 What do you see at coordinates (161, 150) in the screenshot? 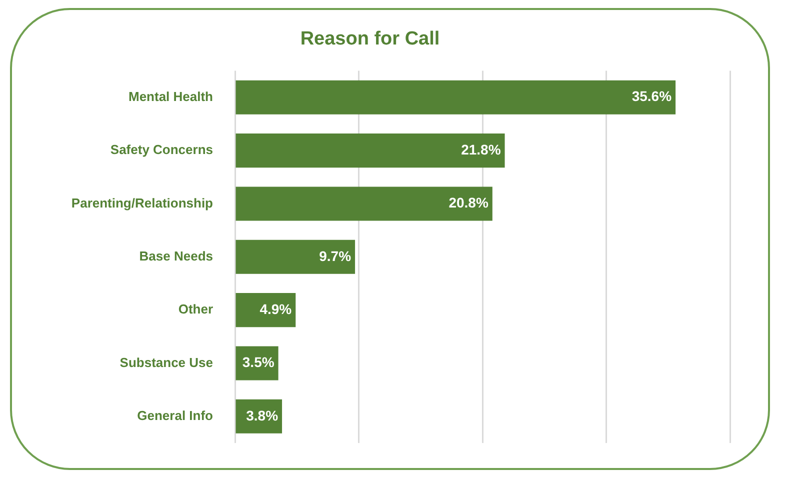
I see `y-tick-label: Safety Concerns` at bounding box center [161, 150].